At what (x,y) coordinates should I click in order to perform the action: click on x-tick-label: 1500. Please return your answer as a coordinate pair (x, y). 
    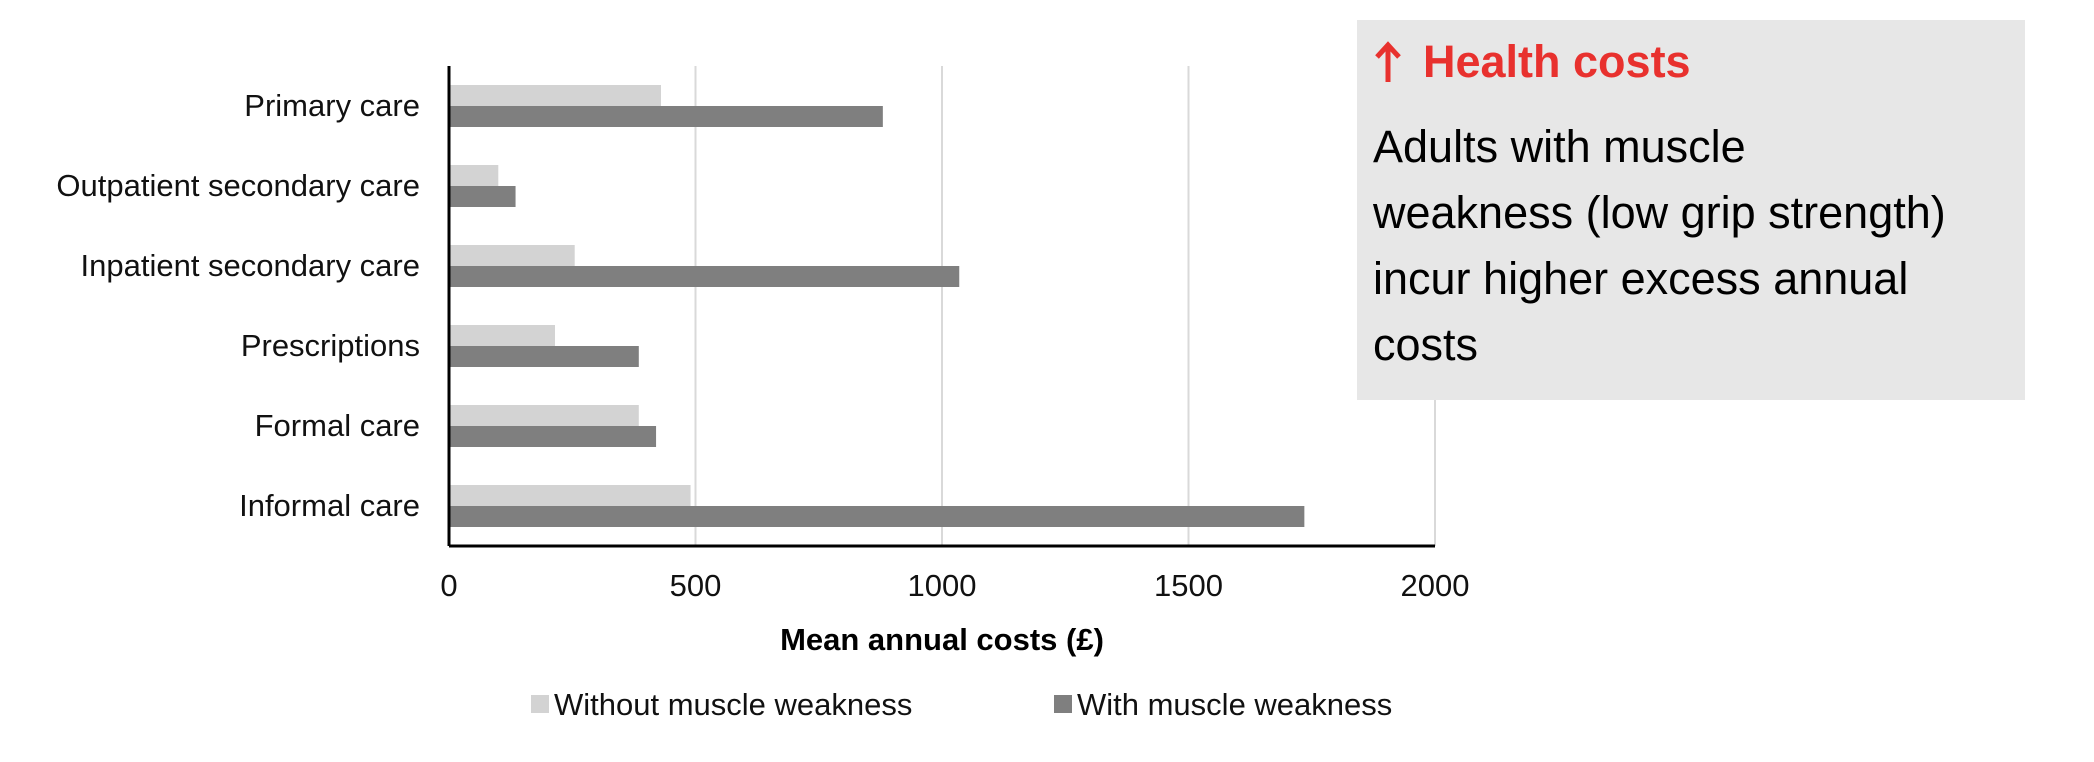
    Looking at the image, I should click on (1188, 585).